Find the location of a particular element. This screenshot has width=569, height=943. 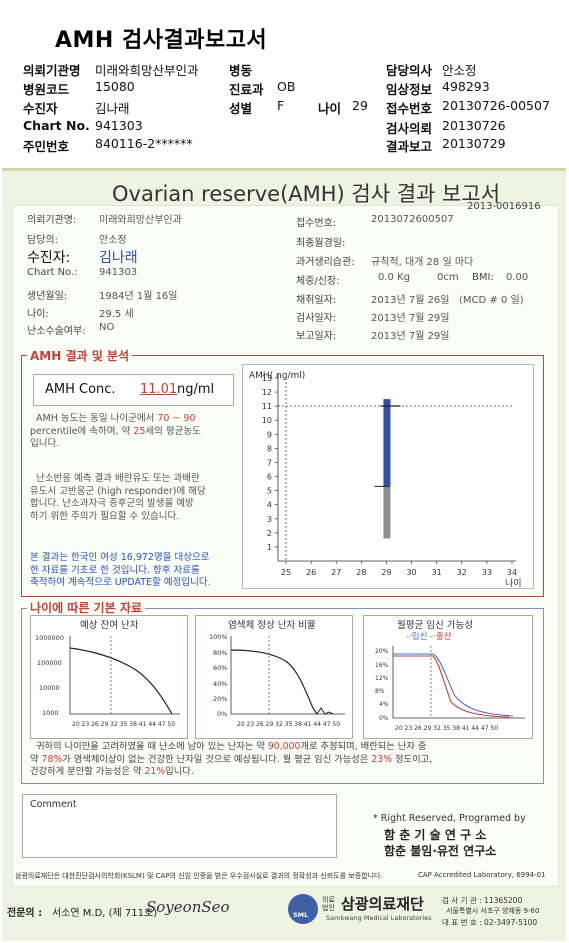

org-en: Samkwang Medical Laboratories is located at coordinates (379, 918).